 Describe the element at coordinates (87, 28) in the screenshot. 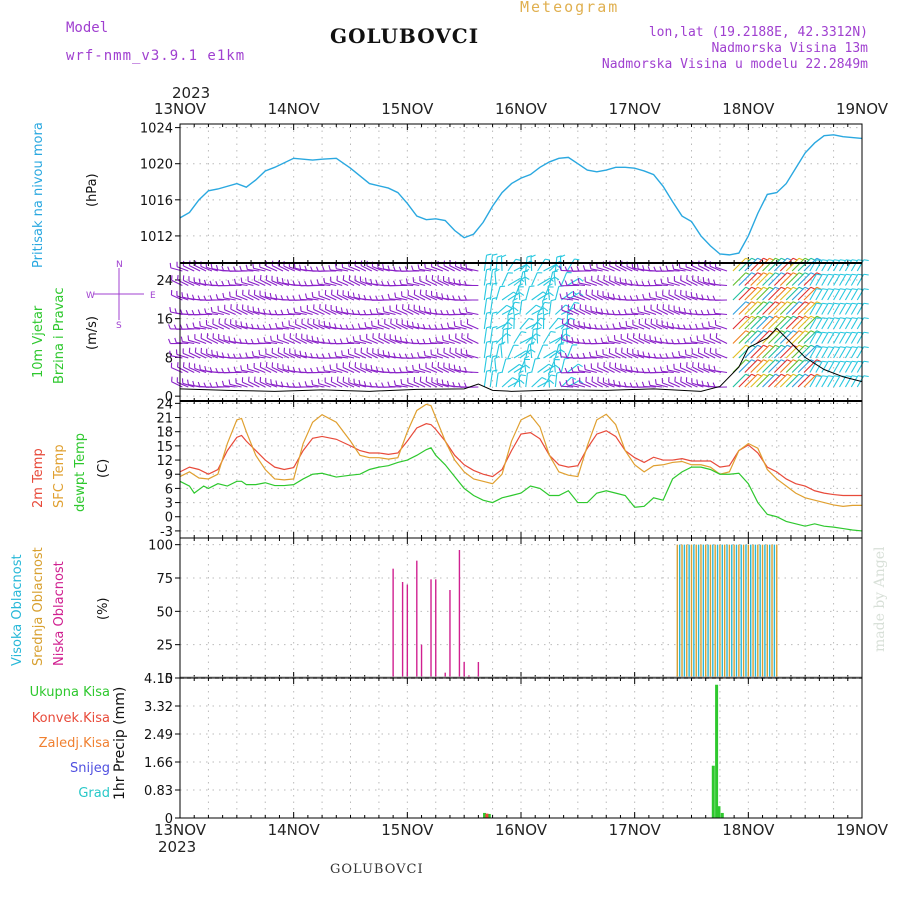

I see `model-label: Model` at that location.